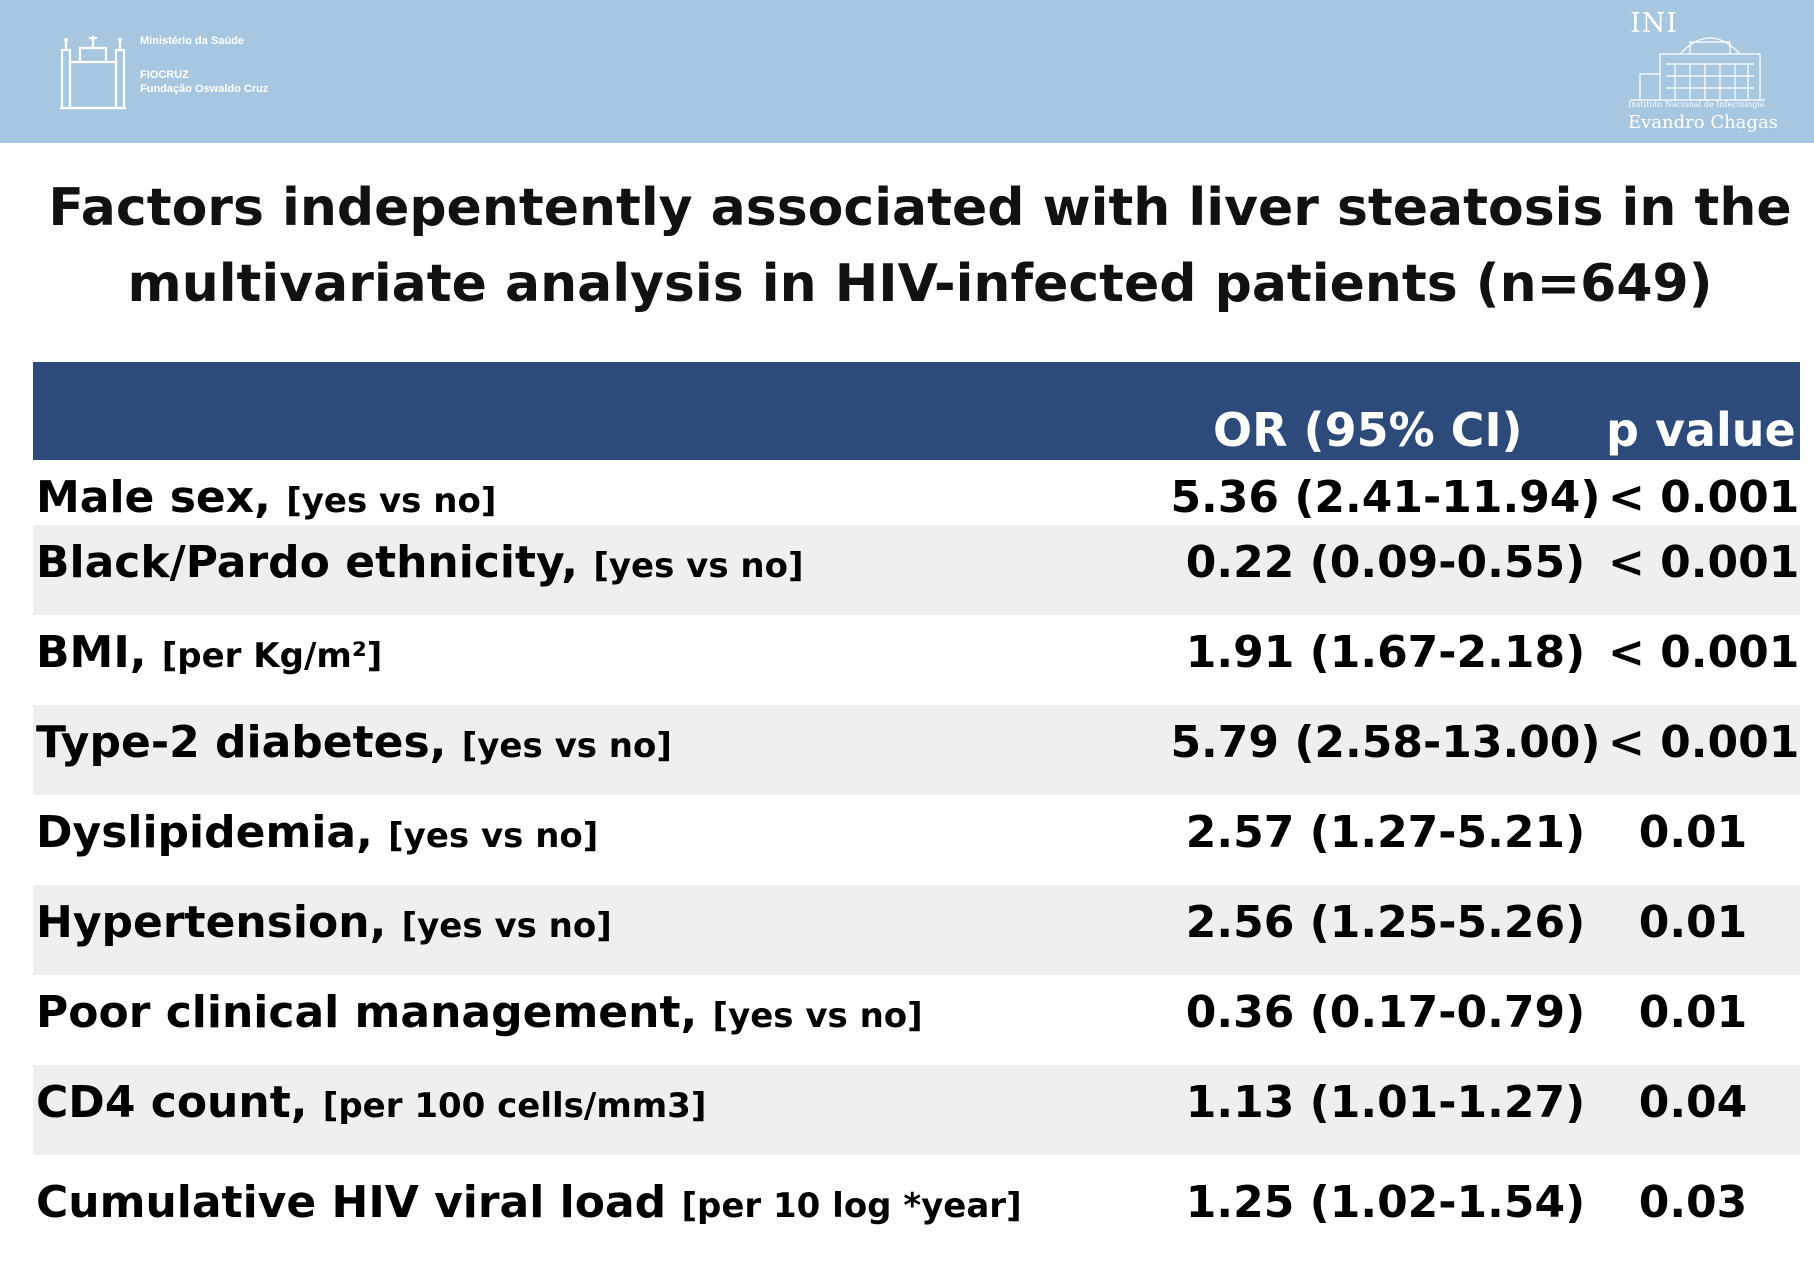  What do you see at coordinates (1696, 104) in the screenshot?
I see `ini-institute-label: Instituto Nacional de Infectologia` at bounding box center [1696, 104].